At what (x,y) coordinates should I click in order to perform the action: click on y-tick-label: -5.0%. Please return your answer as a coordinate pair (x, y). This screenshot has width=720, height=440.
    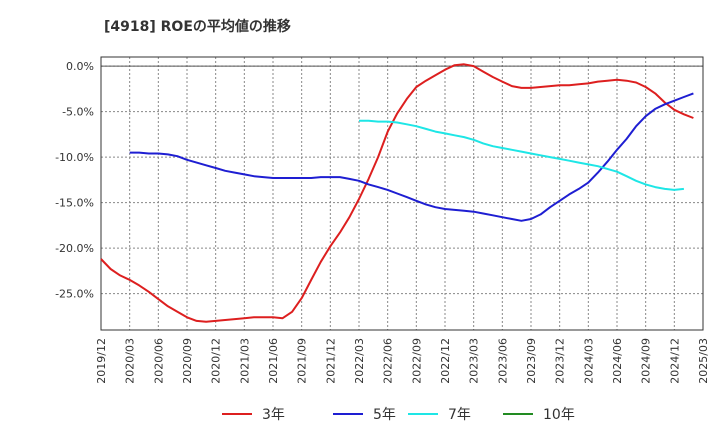
    Looking at the image, I should click on (78, 112).